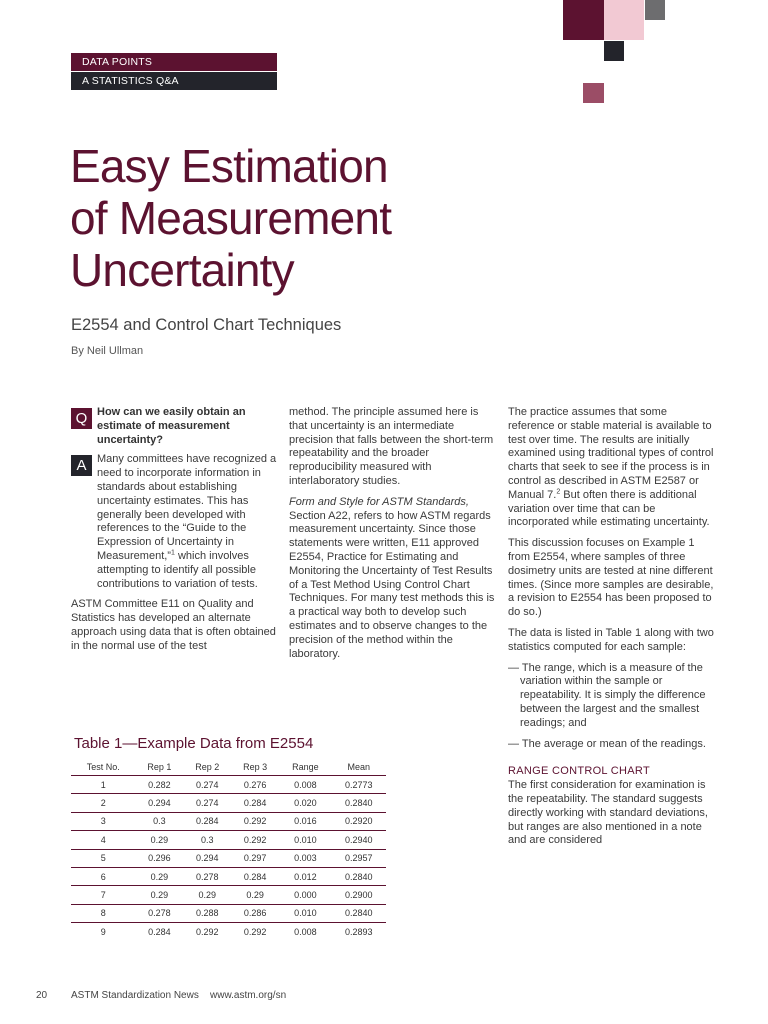 This screenshot has height=1024, width=768. What do you see at coordinates (81, 466) in the screenshot?
I see `a-badge: A` at bounding box center [81, 466].